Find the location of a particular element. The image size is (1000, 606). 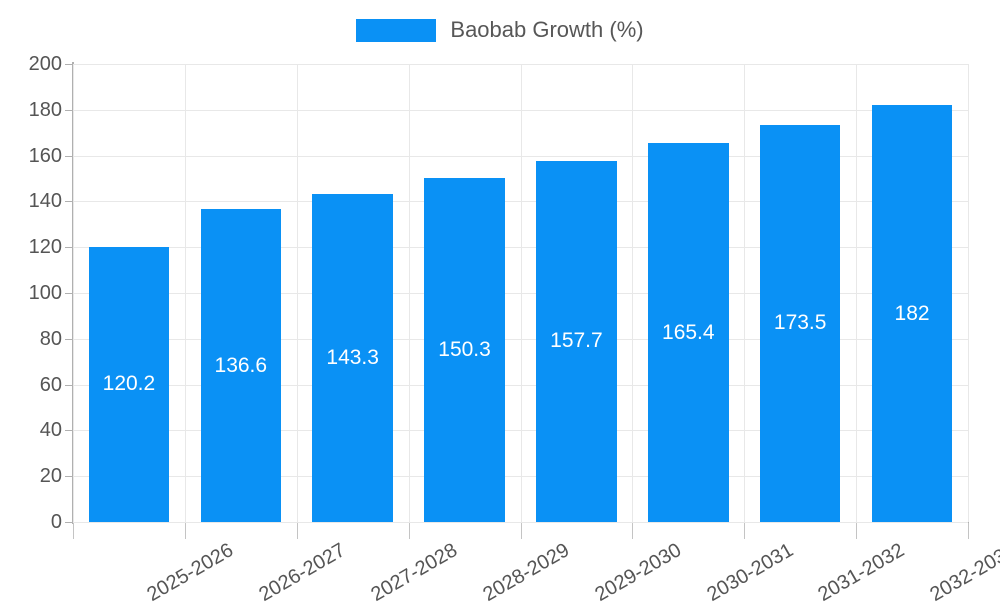

legend-item-baobab-growth: Baobab Growth (%) is located at coordinates (500, 29).